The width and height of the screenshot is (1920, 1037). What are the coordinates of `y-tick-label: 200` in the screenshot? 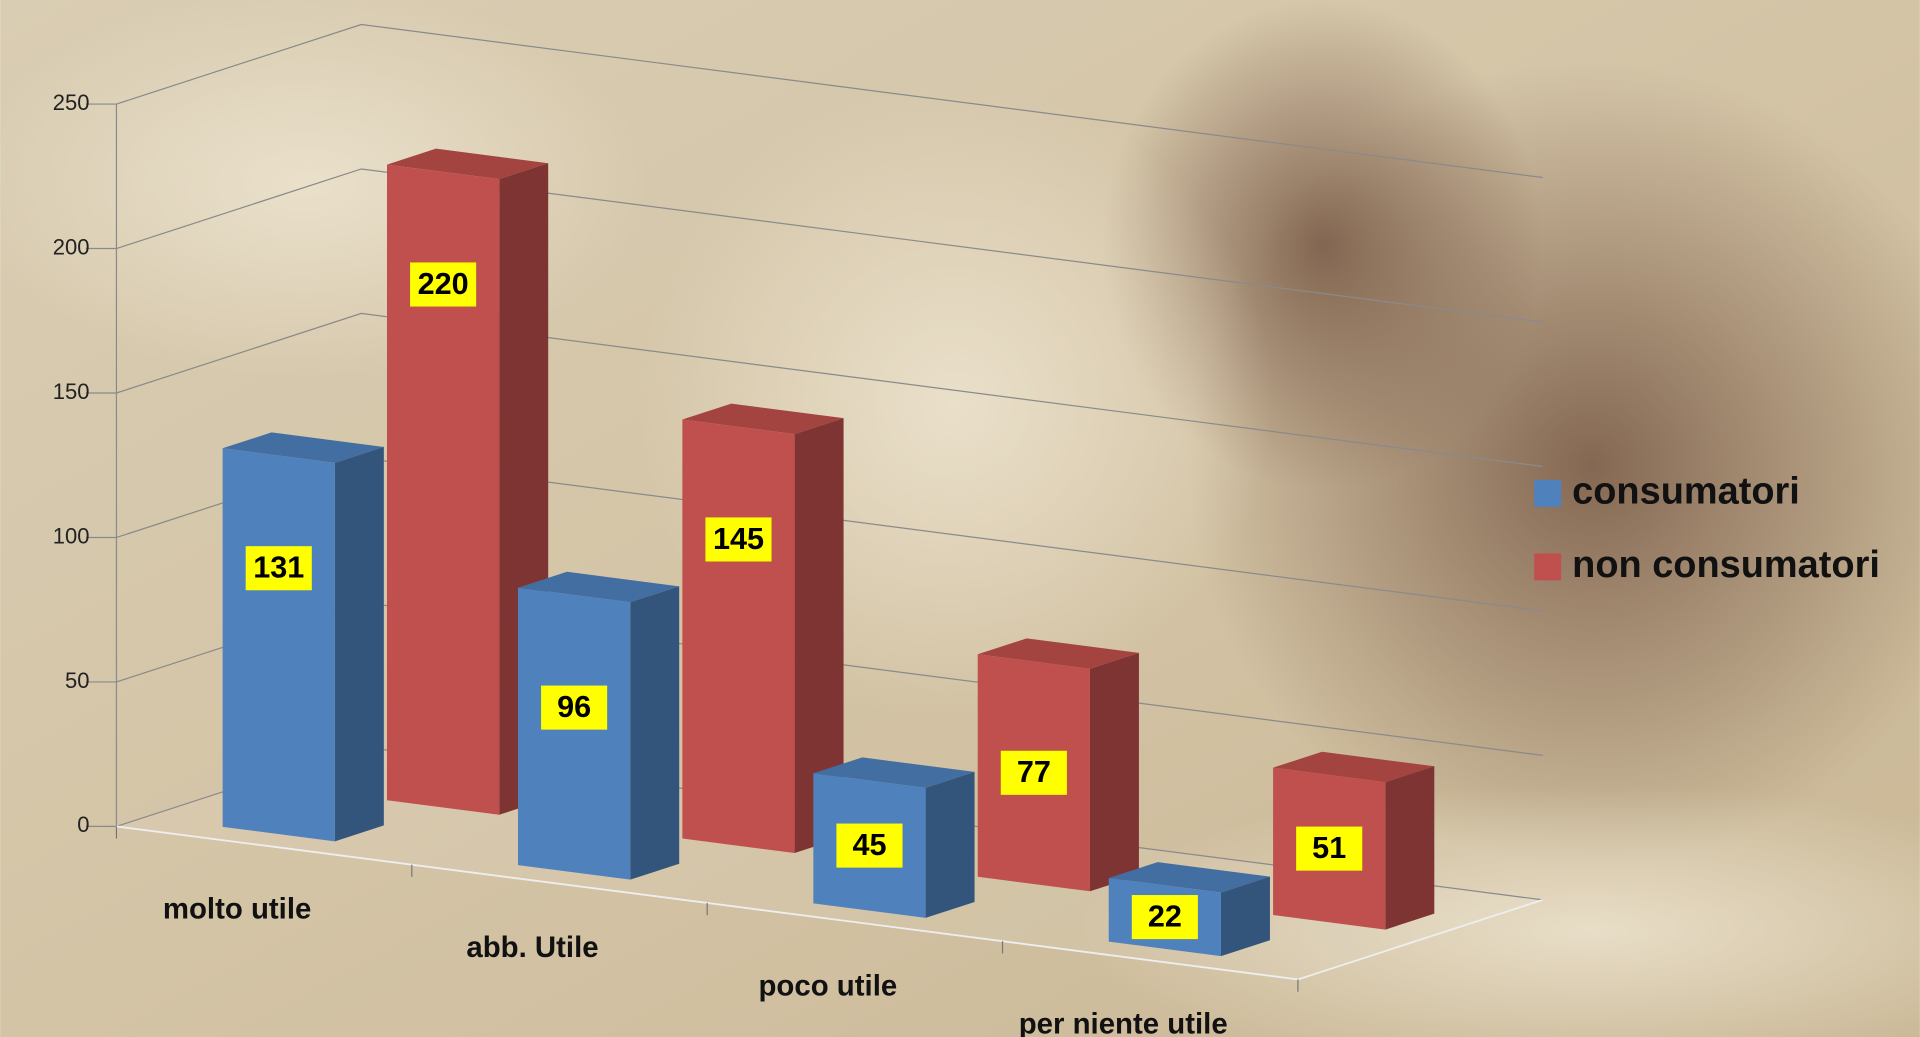 It's located at (71, 246).